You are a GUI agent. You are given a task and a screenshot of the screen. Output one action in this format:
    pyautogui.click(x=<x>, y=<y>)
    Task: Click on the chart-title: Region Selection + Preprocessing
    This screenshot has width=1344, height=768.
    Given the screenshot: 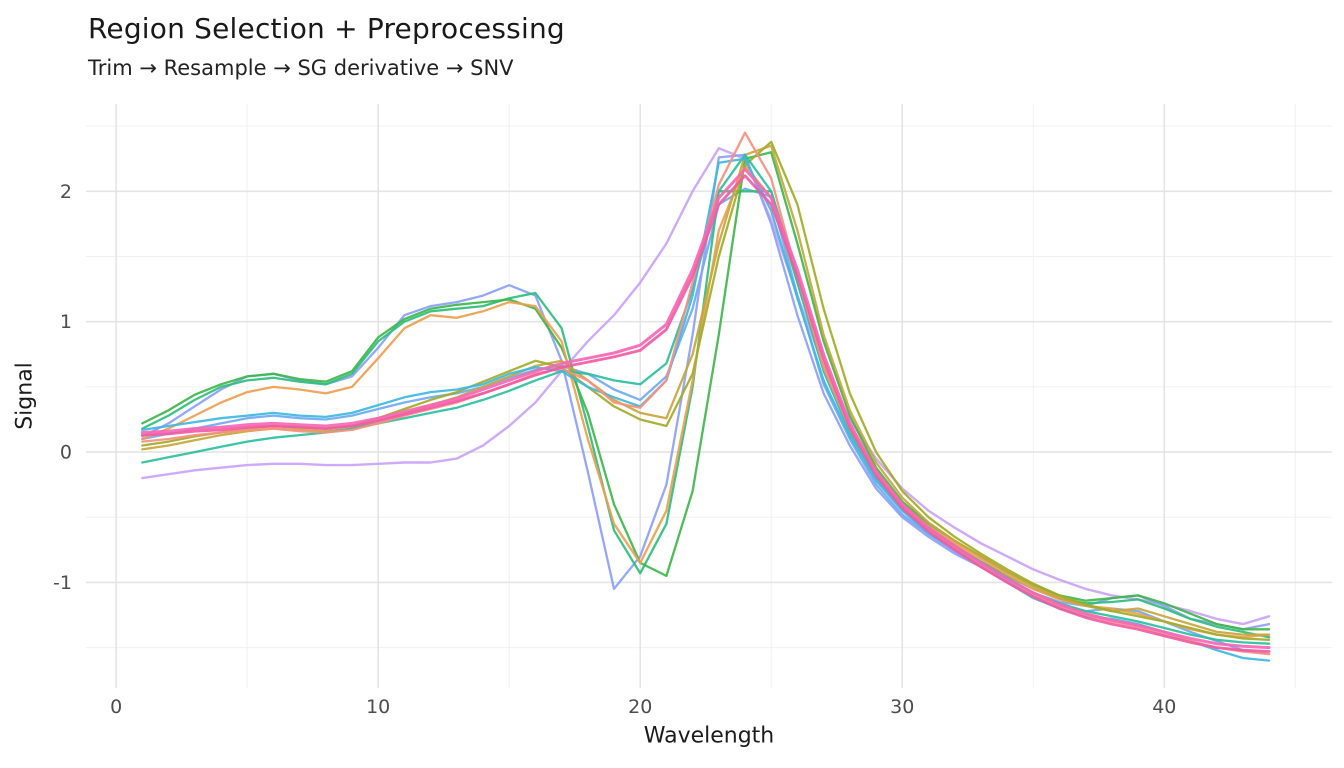 What is the action you would take?
    pyautogui.click(x=326, y=28)
    